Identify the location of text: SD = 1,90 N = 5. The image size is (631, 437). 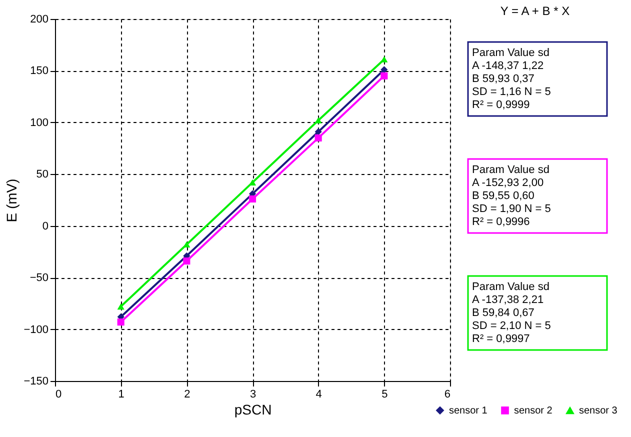
(511, 209).